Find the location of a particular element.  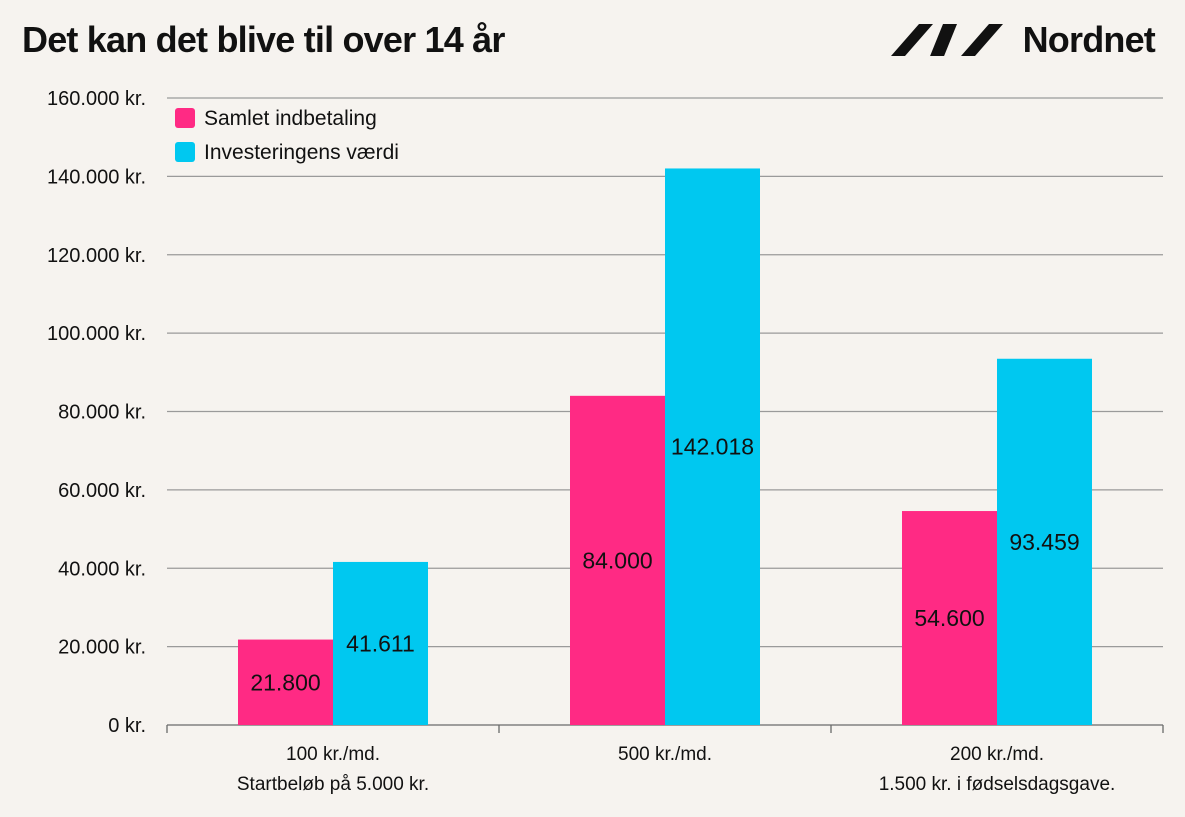

y-tick-label: 140.000 kr. is located at coordinates (96, 177).